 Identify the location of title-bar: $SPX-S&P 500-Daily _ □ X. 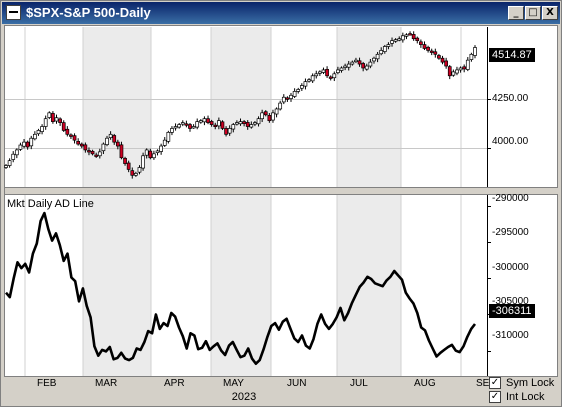
(281, 13).